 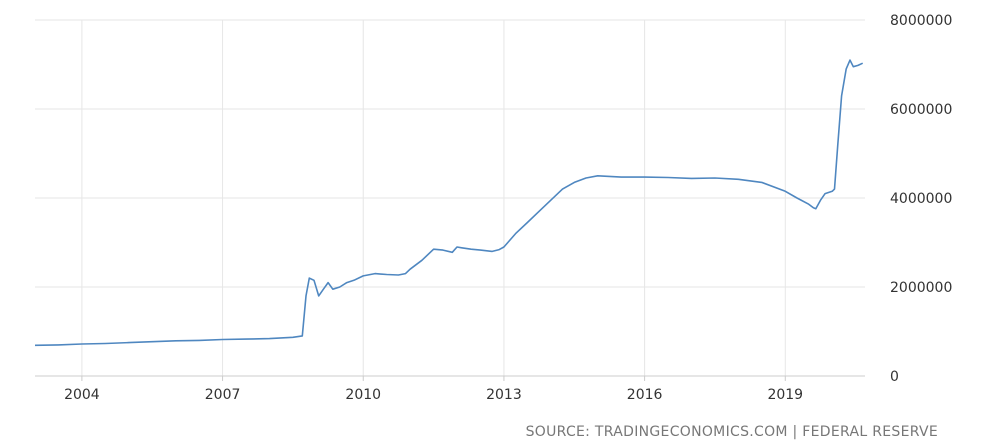 I want to click on y-axis: 0 2000000 4000000 6000000 8000000, so click(x=921, y=199).